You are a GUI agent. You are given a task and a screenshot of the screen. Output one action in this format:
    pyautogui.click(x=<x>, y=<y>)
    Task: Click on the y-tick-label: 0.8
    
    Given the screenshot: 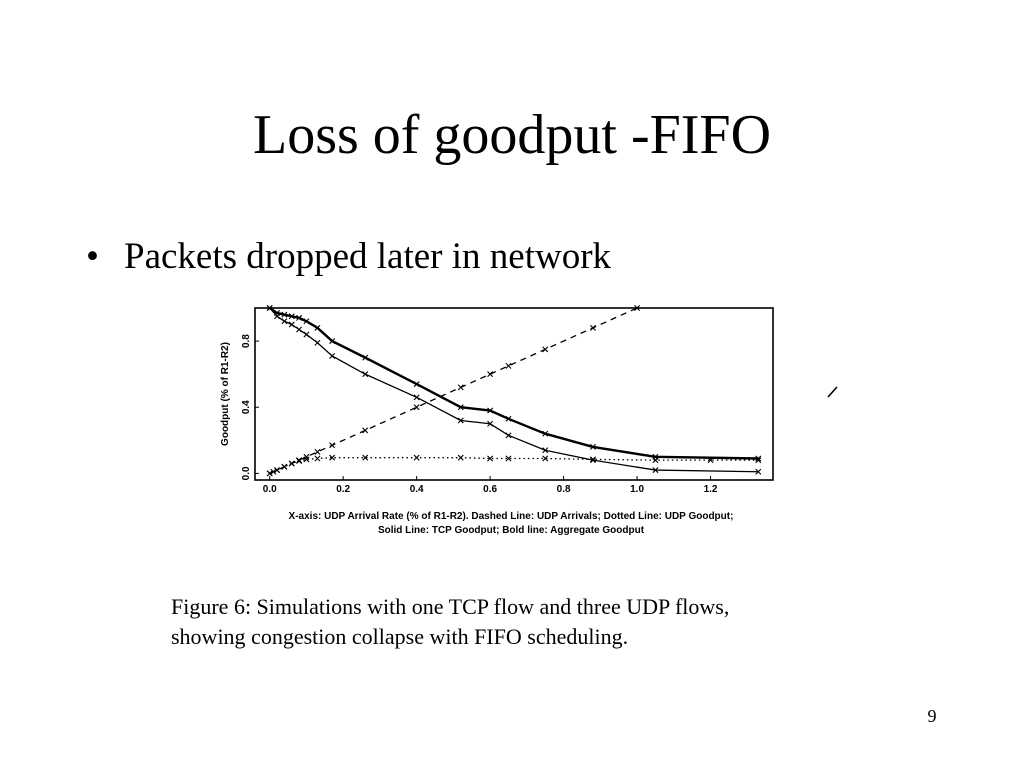 What is the action you would take?
    pyautogui.click(x=246, y=341)
    